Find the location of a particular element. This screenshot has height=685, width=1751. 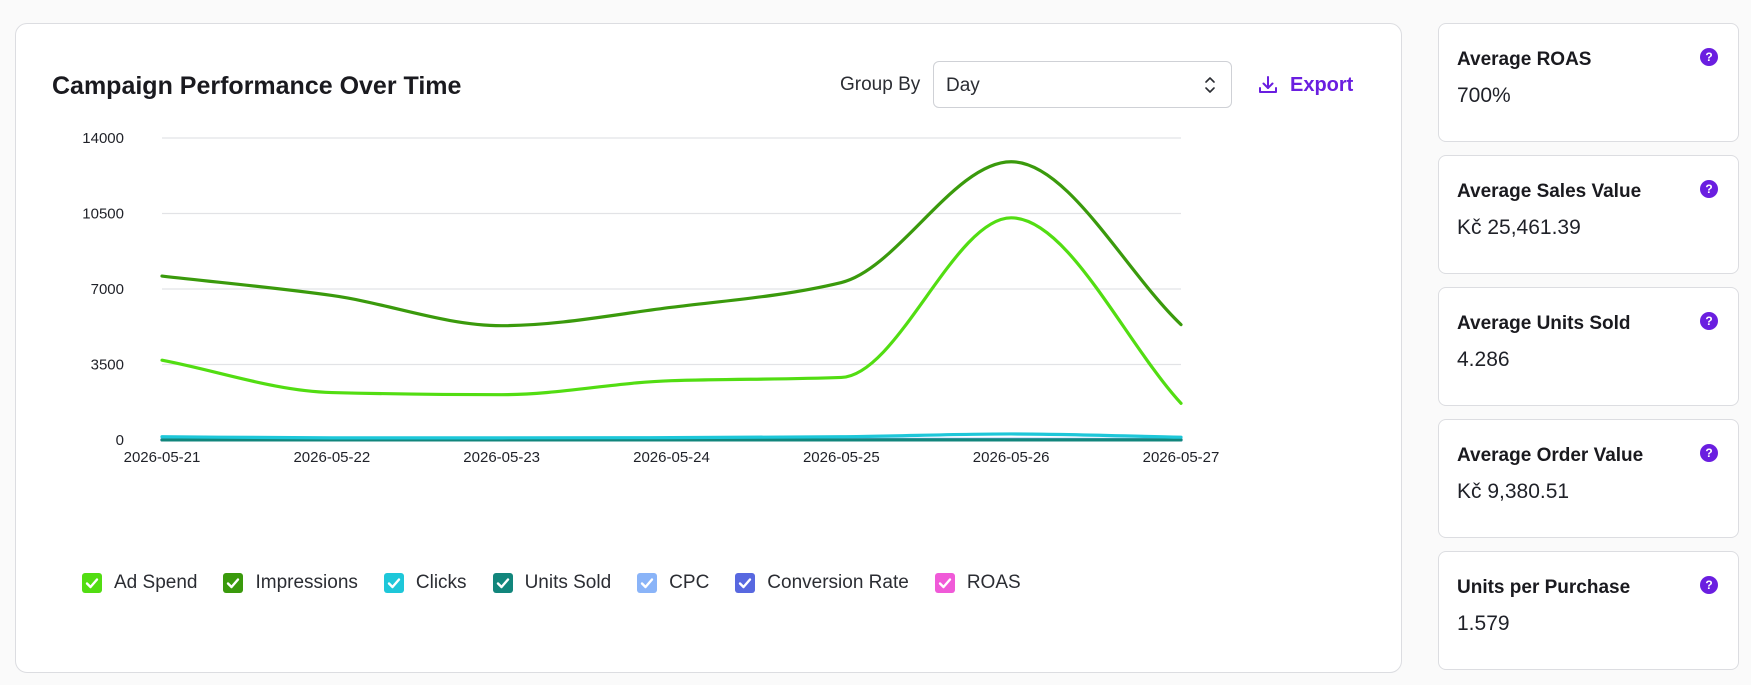

x-tick-label: 2026-05-22 is located at coordinates (331, 457).